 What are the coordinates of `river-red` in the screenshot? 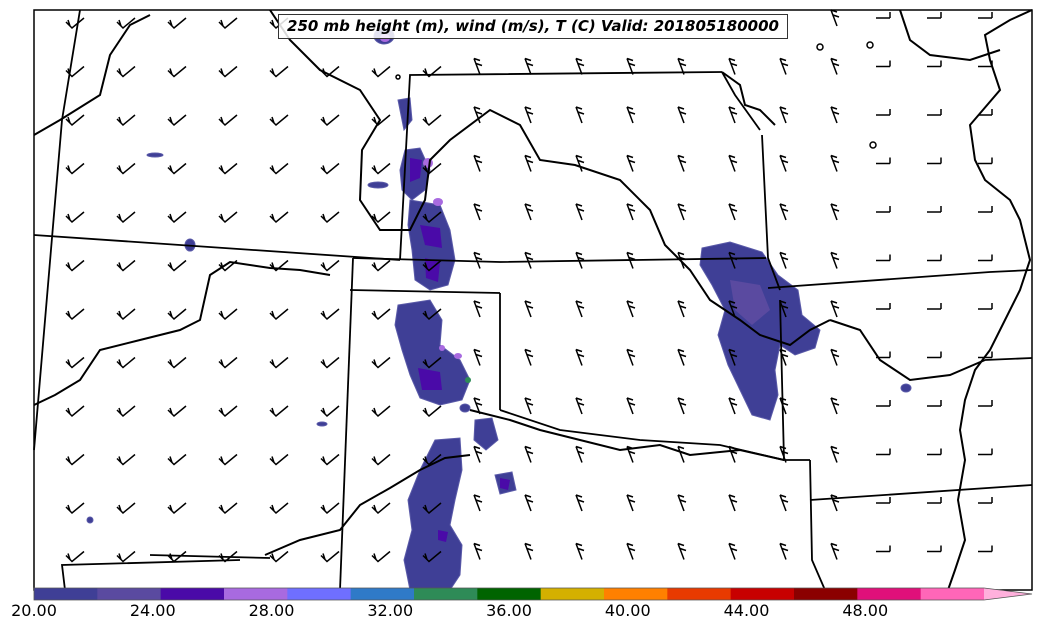 It's located at (627, 435).